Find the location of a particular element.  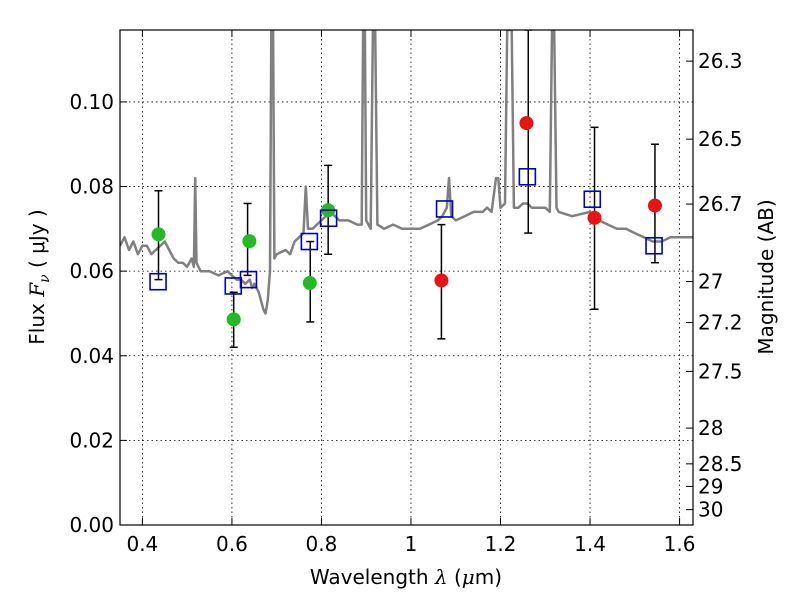

y-tick-label: 0.10 is located at coordinates (91, 102).